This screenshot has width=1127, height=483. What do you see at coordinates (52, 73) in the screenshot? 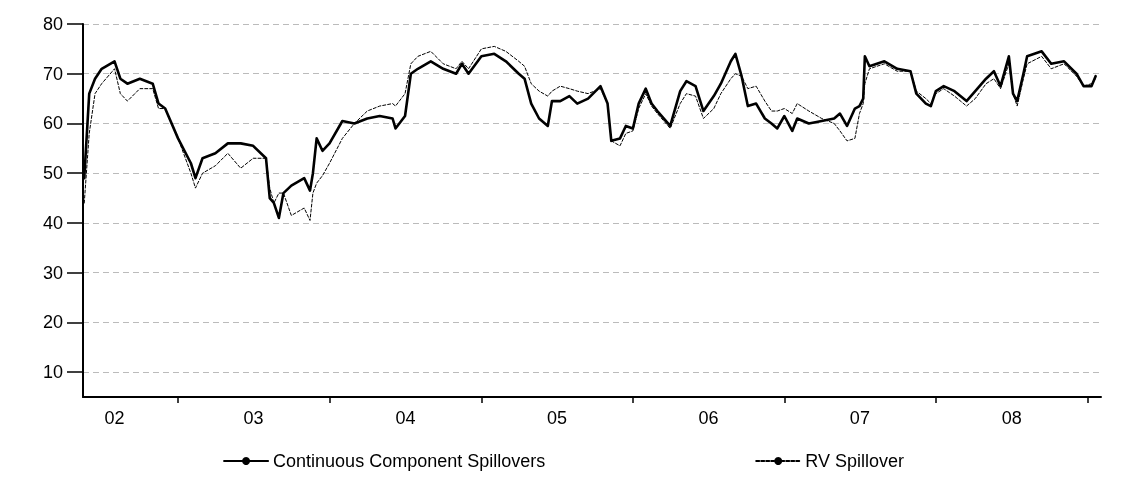
I see `y-tick-label: 70` at bounding box center [52, 73].